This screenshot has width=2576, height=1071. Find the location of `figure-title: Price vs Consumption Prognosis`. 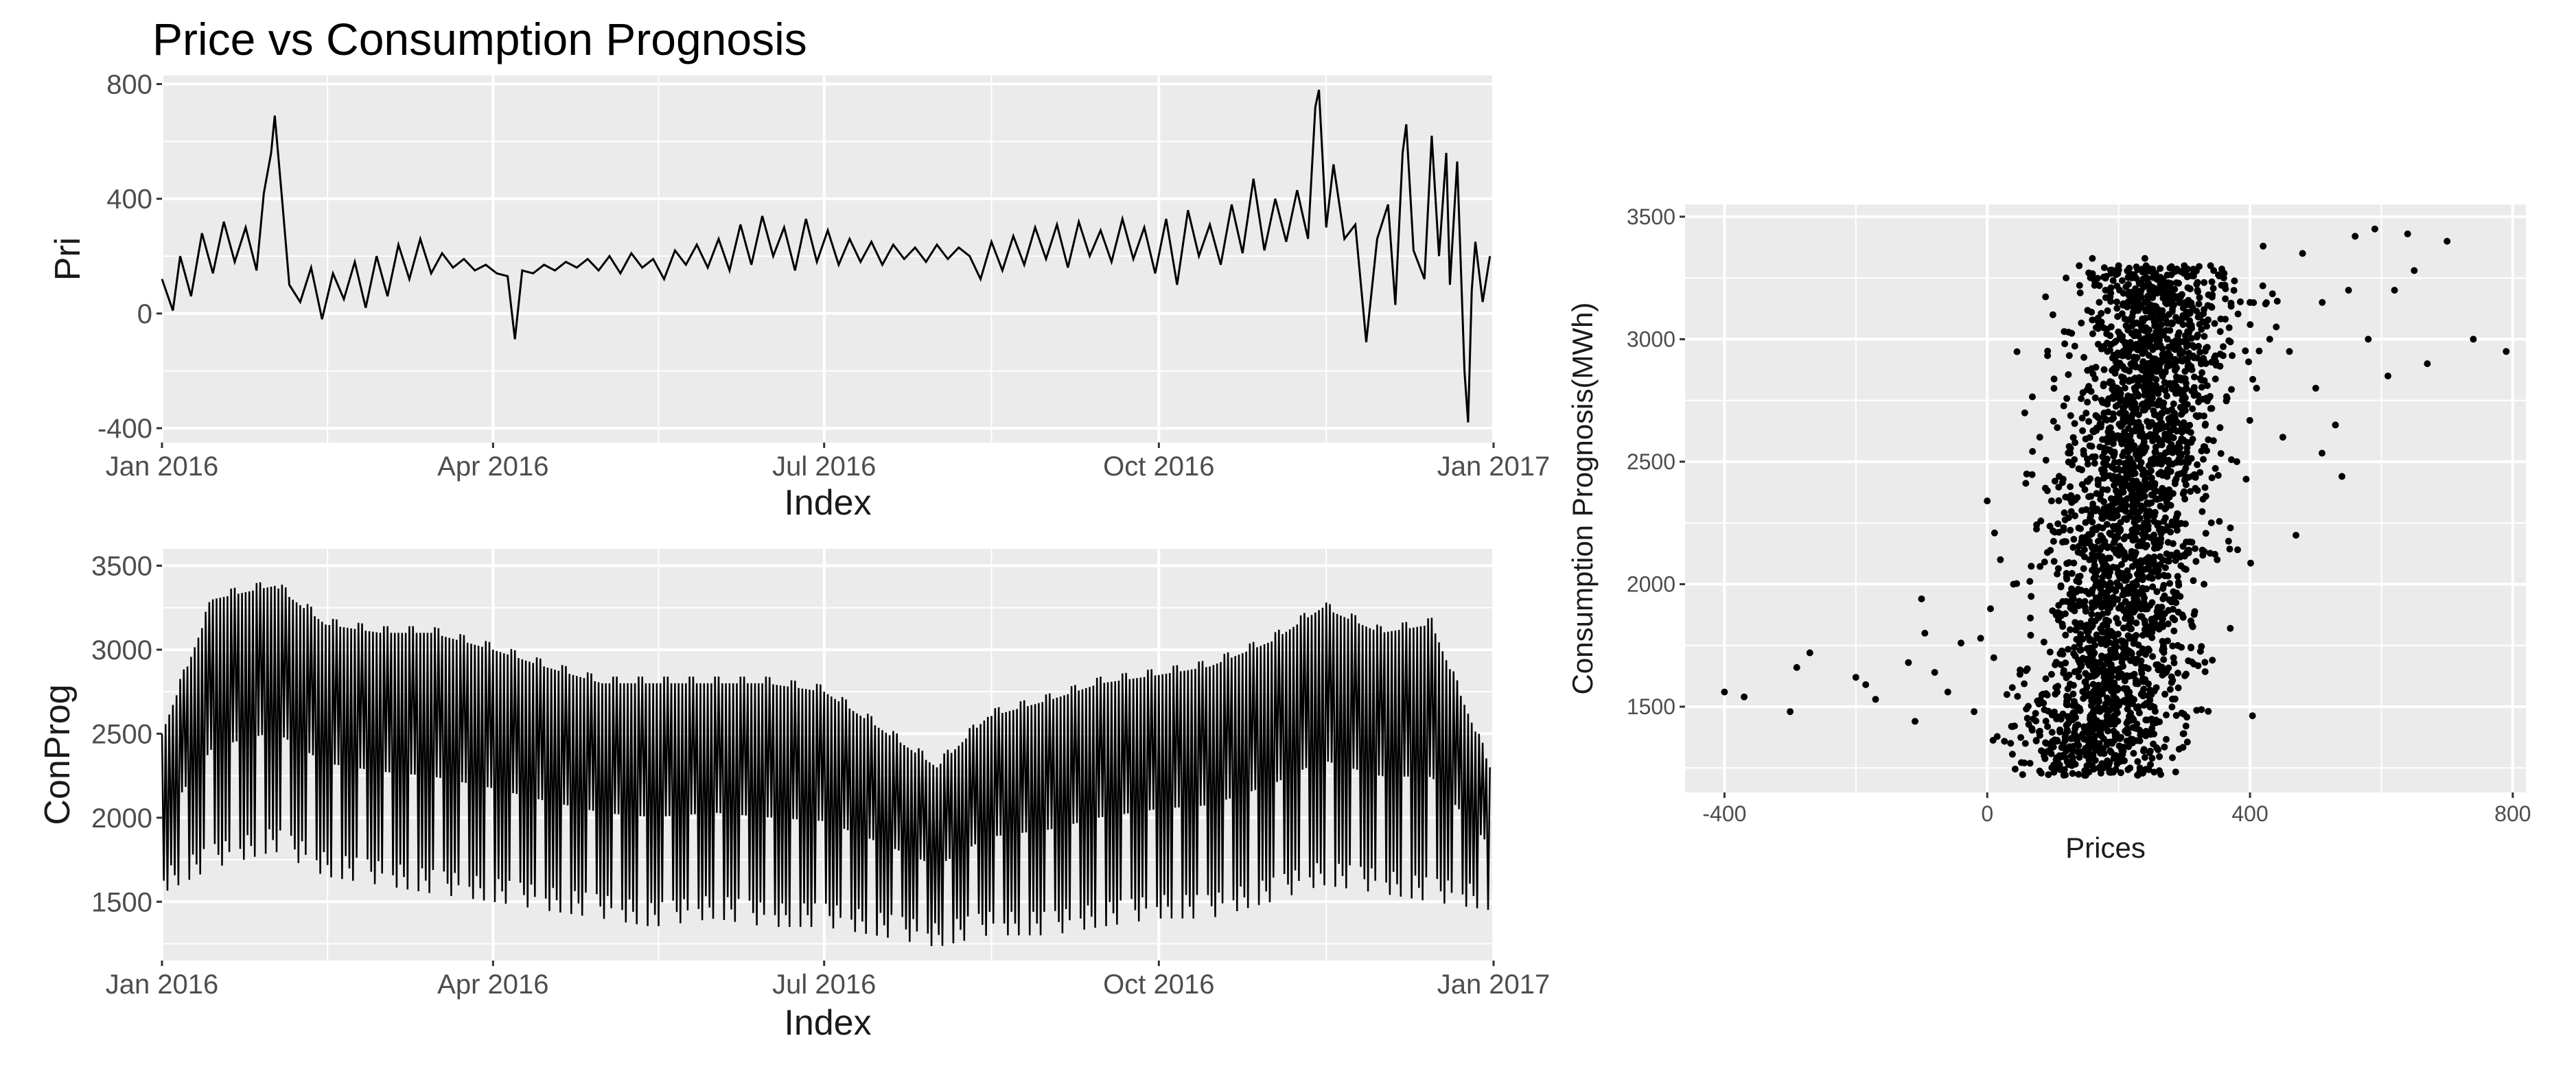

figure-title: Price vs Consumption Prognosis is located at coordinates (479, 39).